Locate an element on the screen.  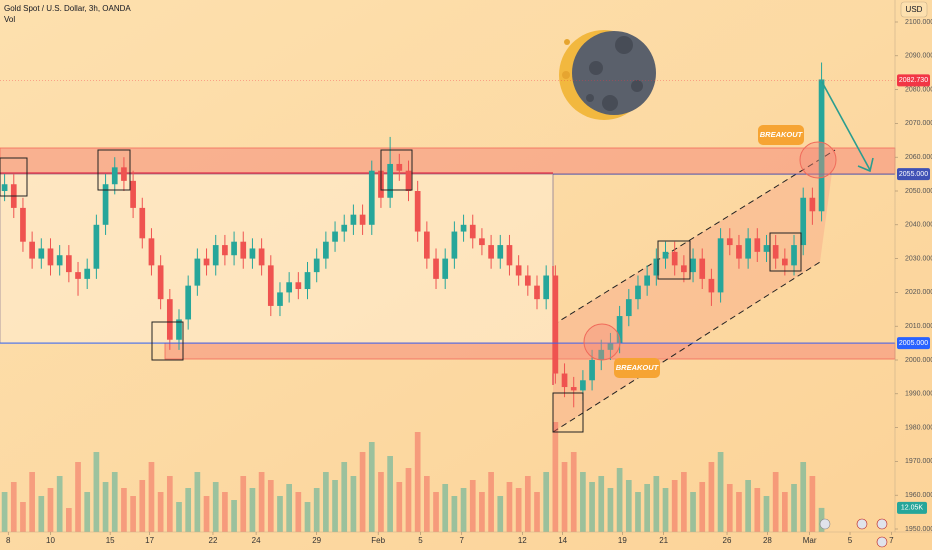
y-tick-label: 2060.000 is located at coordinates (918, 157).